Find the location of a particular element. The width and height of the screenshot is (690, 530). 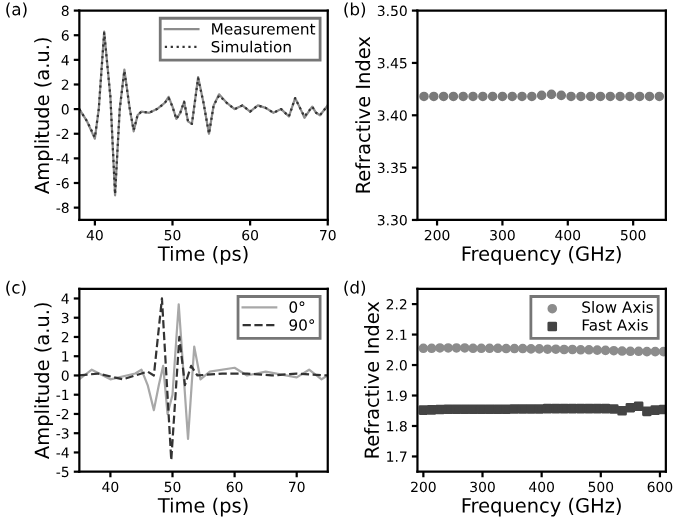

text: (a) is located at coordinates (16, 10).